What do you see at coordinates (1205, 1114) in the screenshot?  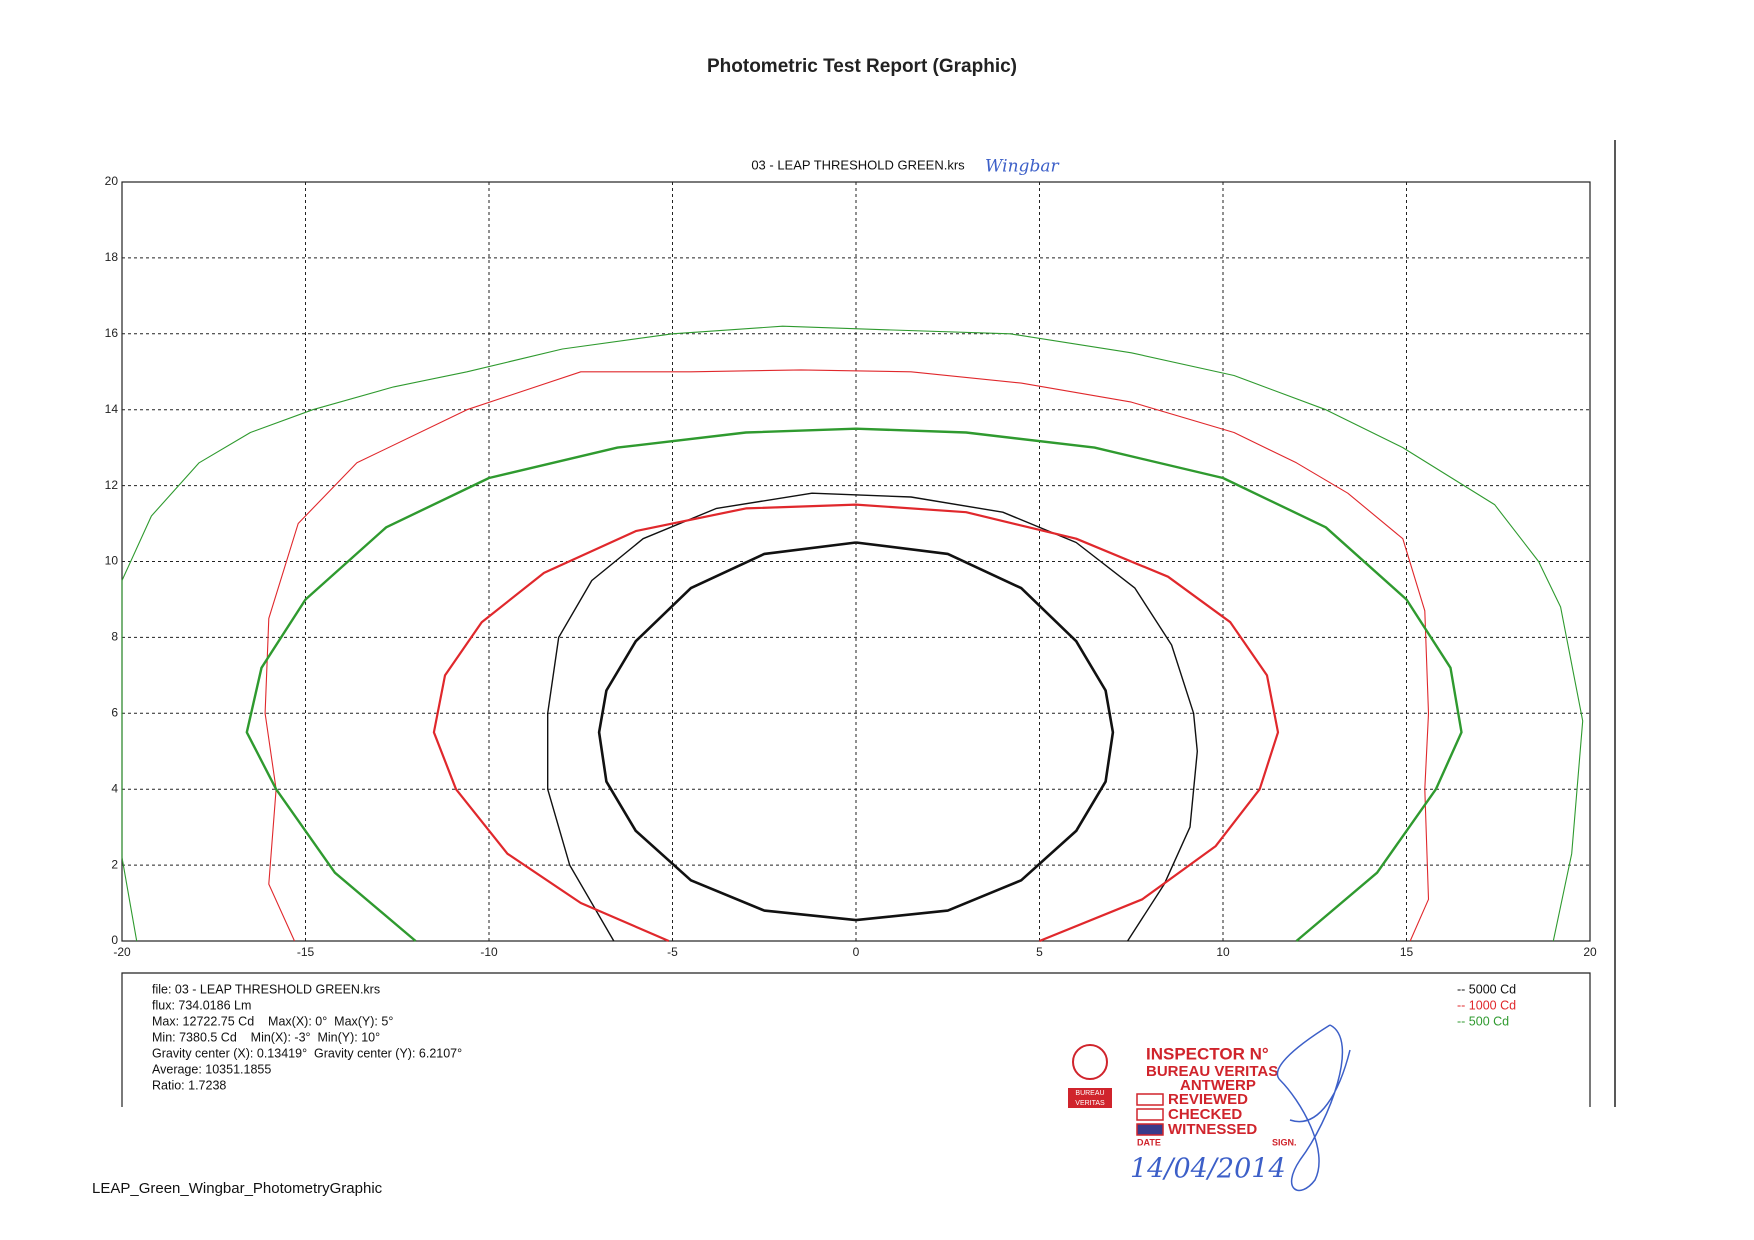 I see `stamp-box-label: CHECKED` at bounding box center [1205, 1114].